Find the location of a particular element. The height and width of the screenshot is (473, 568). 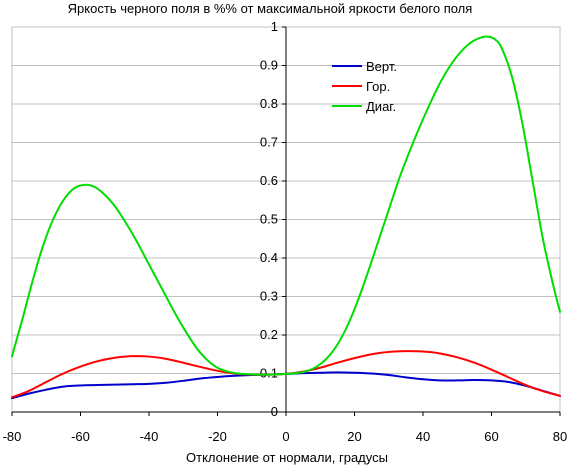

y-tick-label: 0.9 is located at coordinates (269, 65).